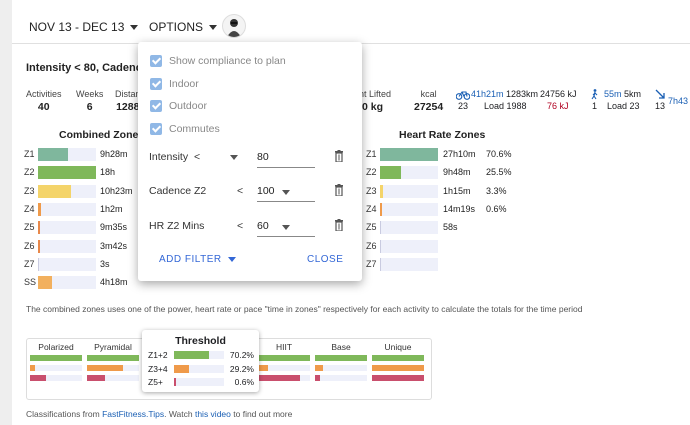  Describe the element at coordinates (194, 129) in the screenshot. I see `commutes-label: Commutes` at that location.